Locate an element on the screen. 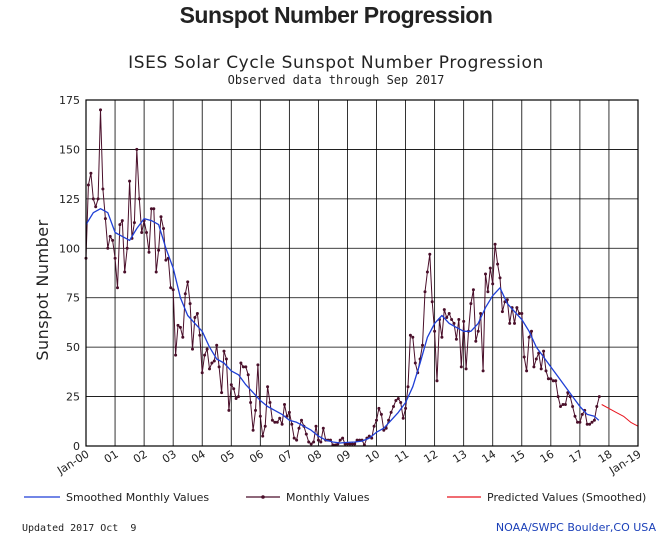  x-tick-label: 08 is located at coordinates (314, 457).